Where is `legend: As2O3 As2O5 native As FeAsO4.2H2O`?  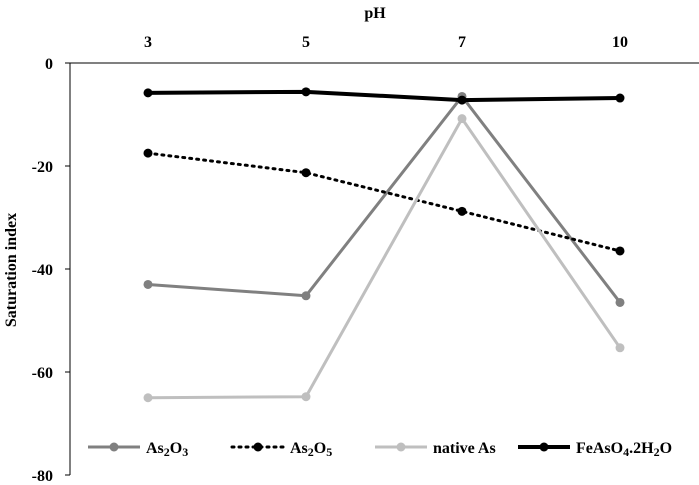 legend: As2O3 As2O5 native As FeAsO4.2H2O is located at coordinates (380, 449).